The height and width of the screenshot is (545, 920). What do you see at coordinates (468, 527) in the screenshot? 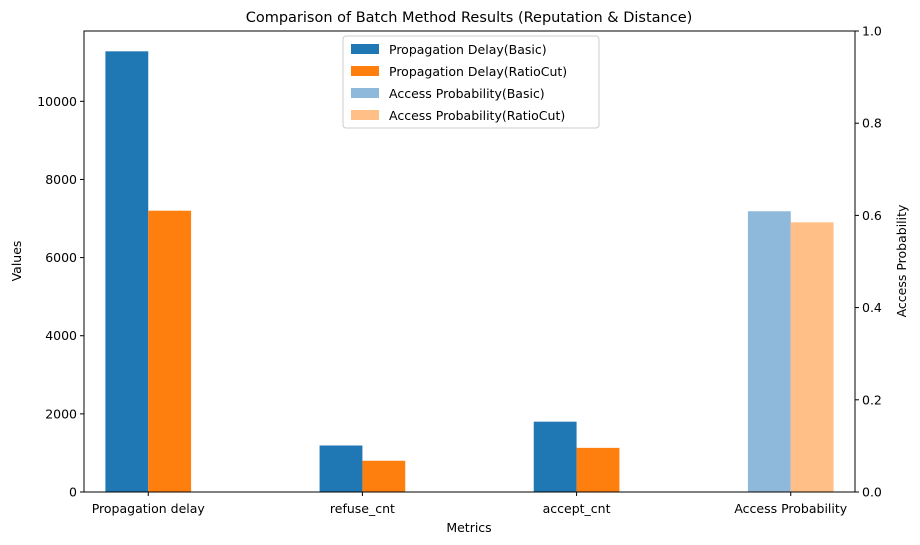
I see `x-axis-label: Metrics` at bounding box center [468, 527].